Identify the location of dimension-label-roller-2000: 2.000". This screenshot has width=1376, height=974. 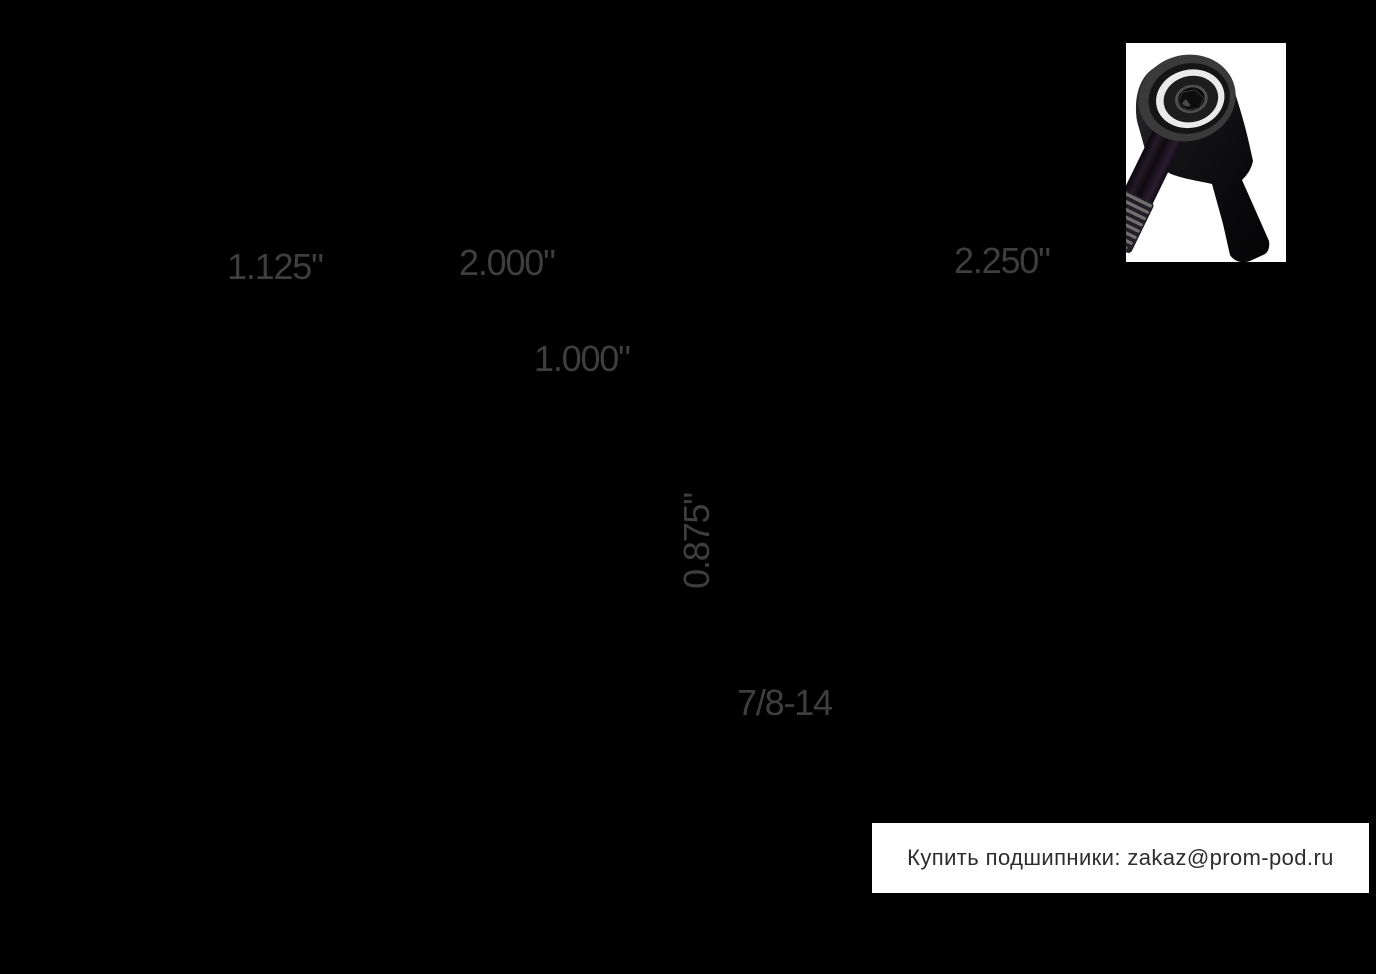
(507, 262).